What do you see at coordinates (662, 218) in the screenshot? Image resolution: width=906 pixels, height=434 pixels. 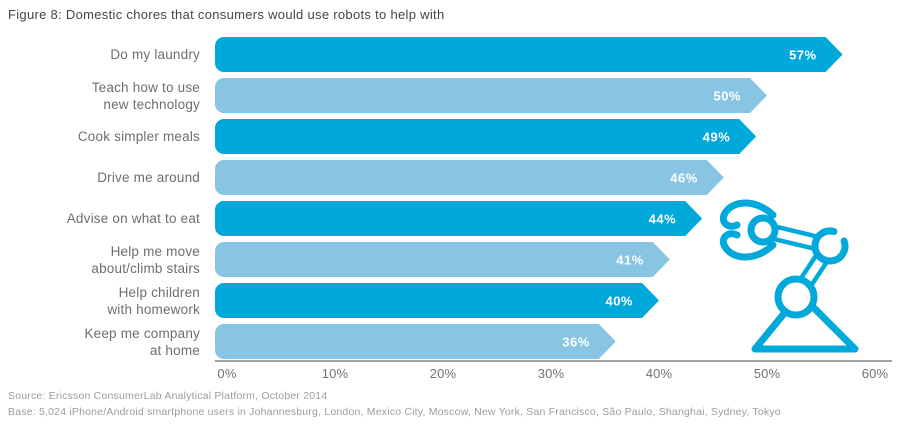 I see `value-label: 44%` at bounding box center [662, 218].